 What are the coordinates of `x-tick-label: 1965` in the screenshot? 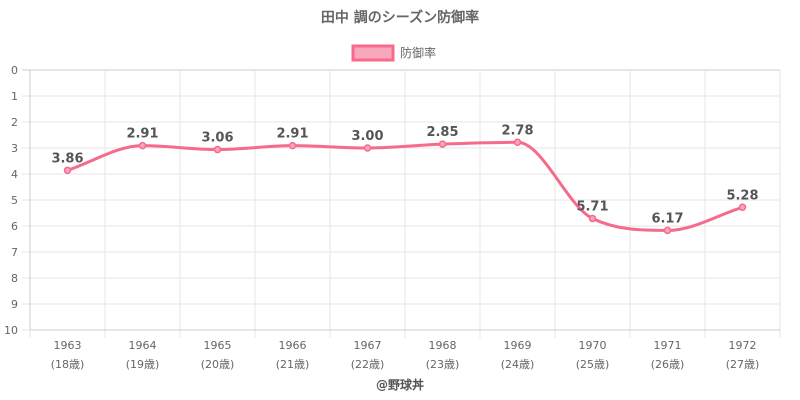 It's located at (218, 345).